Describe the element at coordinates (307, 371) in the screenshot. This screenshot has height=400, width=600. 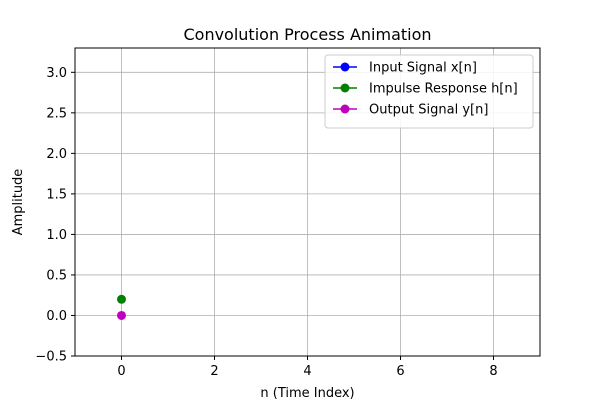
I see `x-tick-label: 4` at that location.